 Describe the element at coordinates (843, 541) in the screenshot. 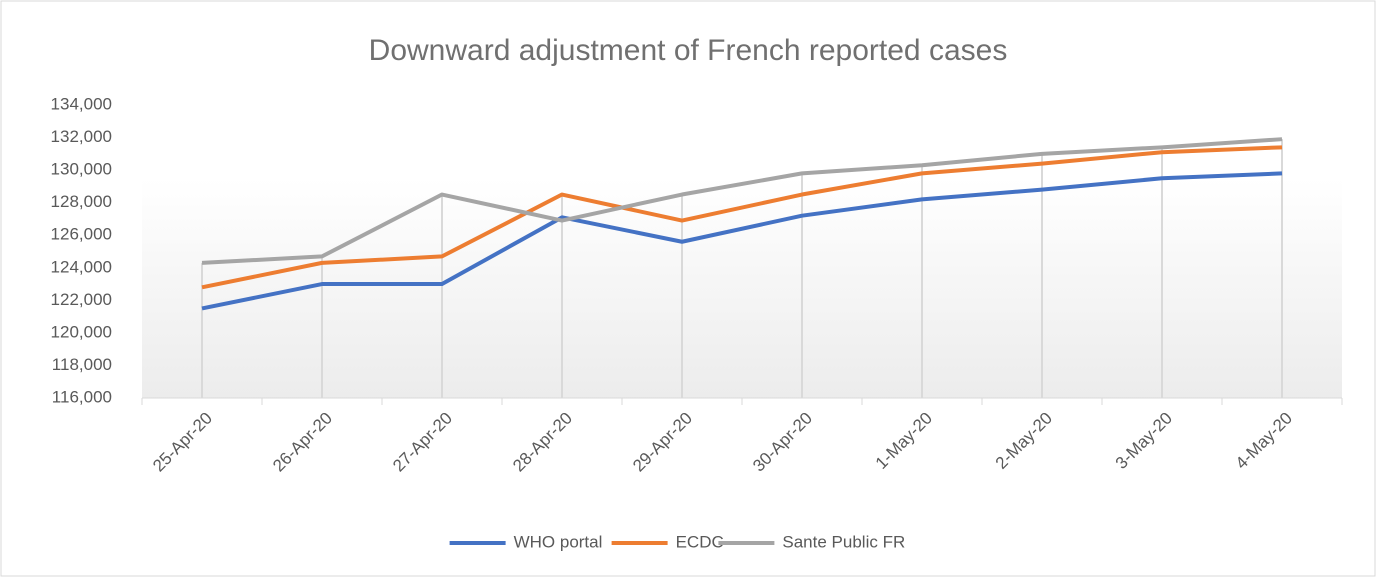

I see `legend-label: Sante Public FR` at that location.